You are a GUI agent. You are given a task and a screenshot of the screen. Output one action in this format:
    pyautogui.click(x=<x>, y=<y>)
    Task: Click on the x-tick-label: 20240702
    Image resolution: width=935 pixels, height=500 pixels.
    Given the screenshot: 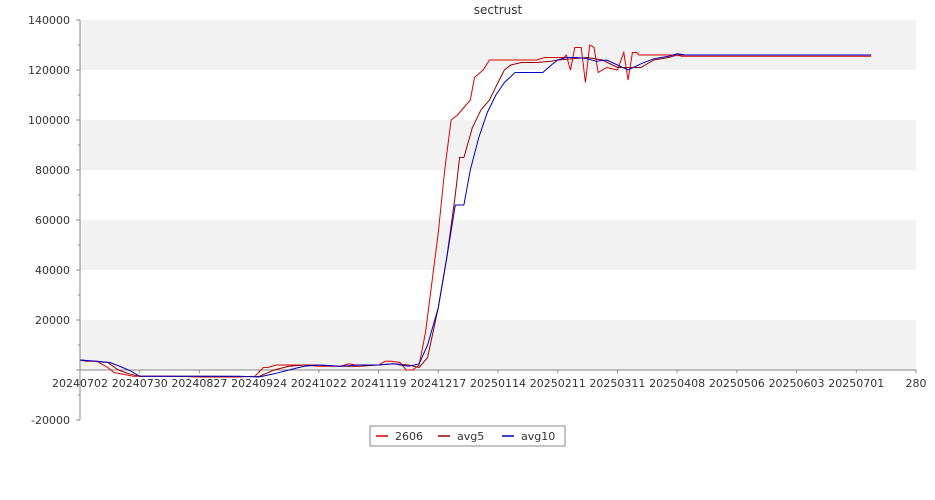 What is the action you would take?
    pyautogui.click(x=80, y=383)
    